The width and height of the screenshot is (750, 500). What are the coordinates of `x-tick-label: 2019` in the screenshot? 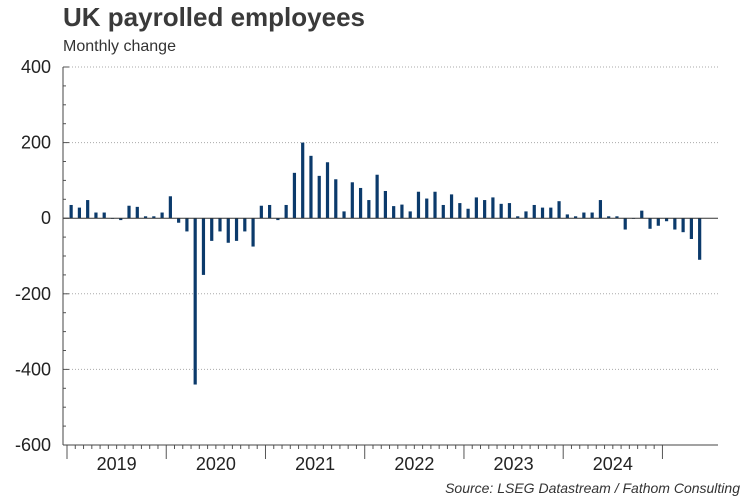 It's located at (117, 464).